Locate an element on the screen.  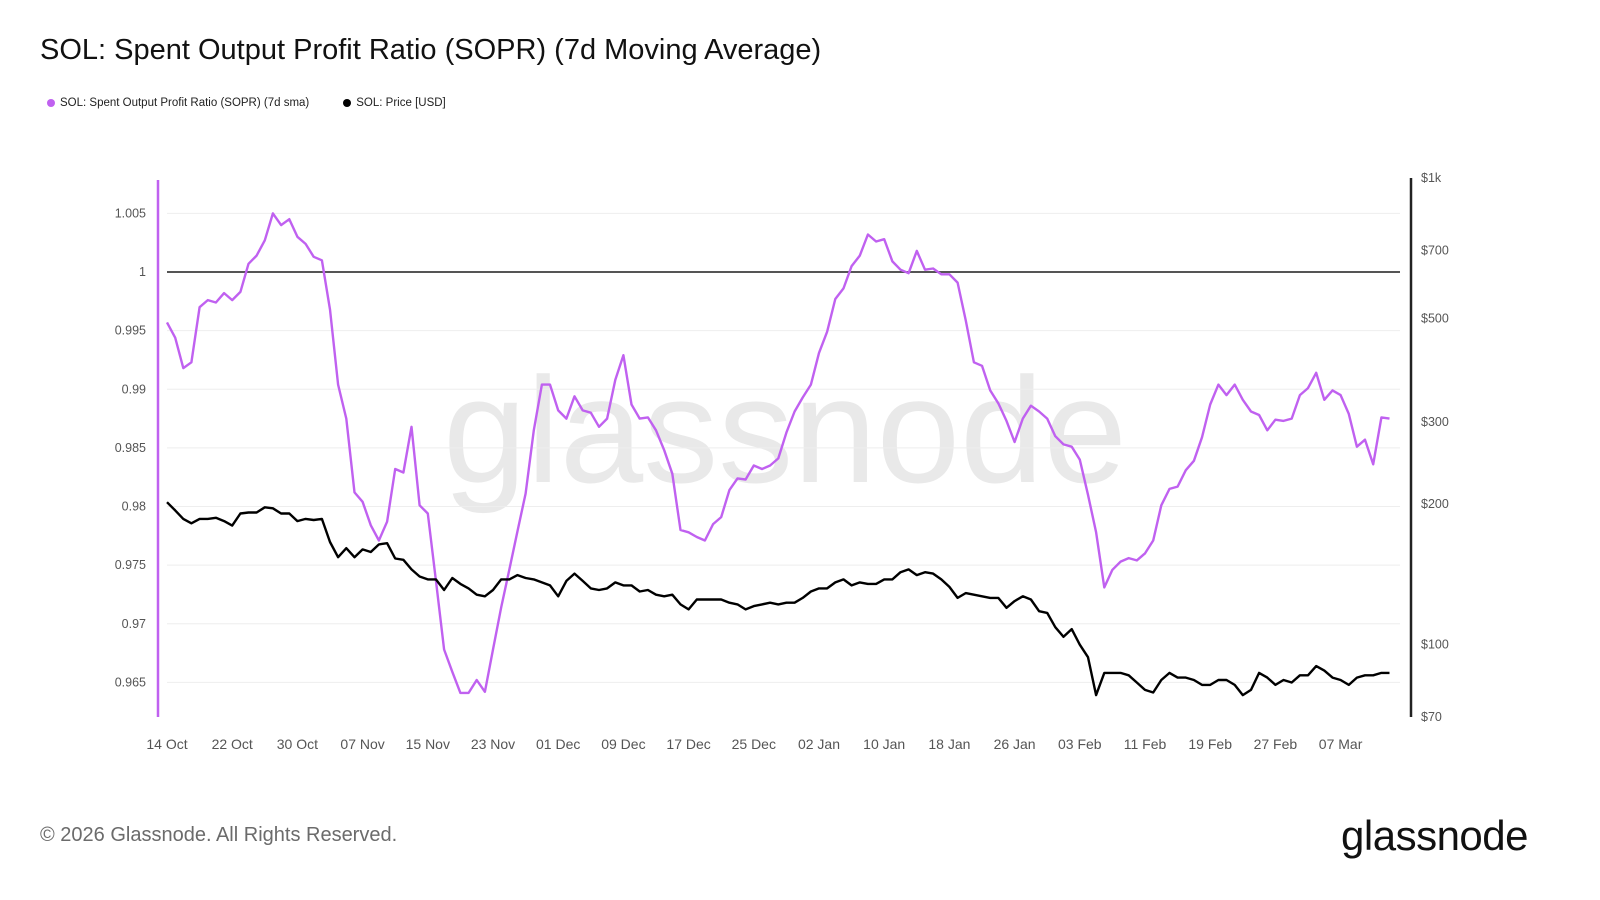
x-tick-label: 17 Dec is located at coordinates (688, 744).